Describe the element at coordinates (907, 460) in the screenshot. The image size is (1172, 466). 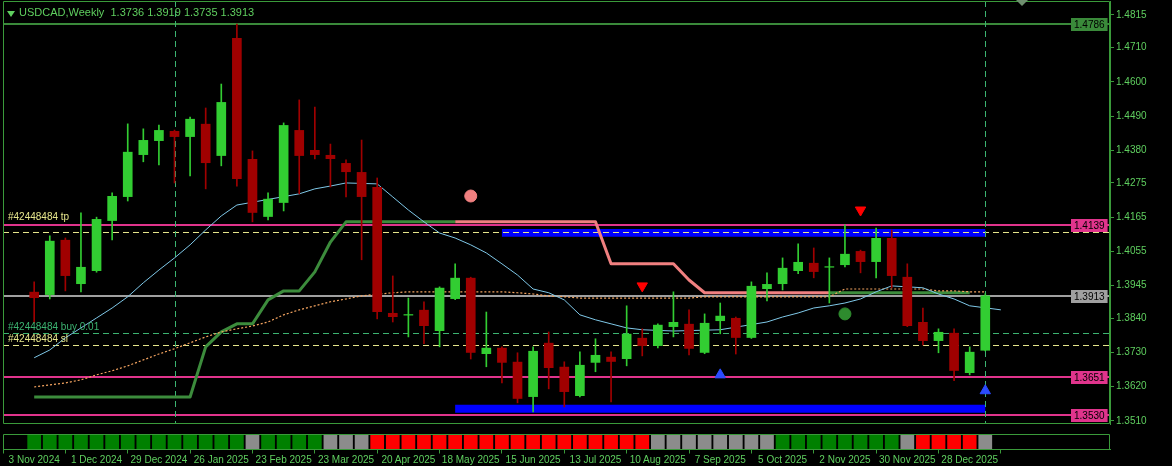
I see `x-tick-label: 30 Nov 2025` at that location.